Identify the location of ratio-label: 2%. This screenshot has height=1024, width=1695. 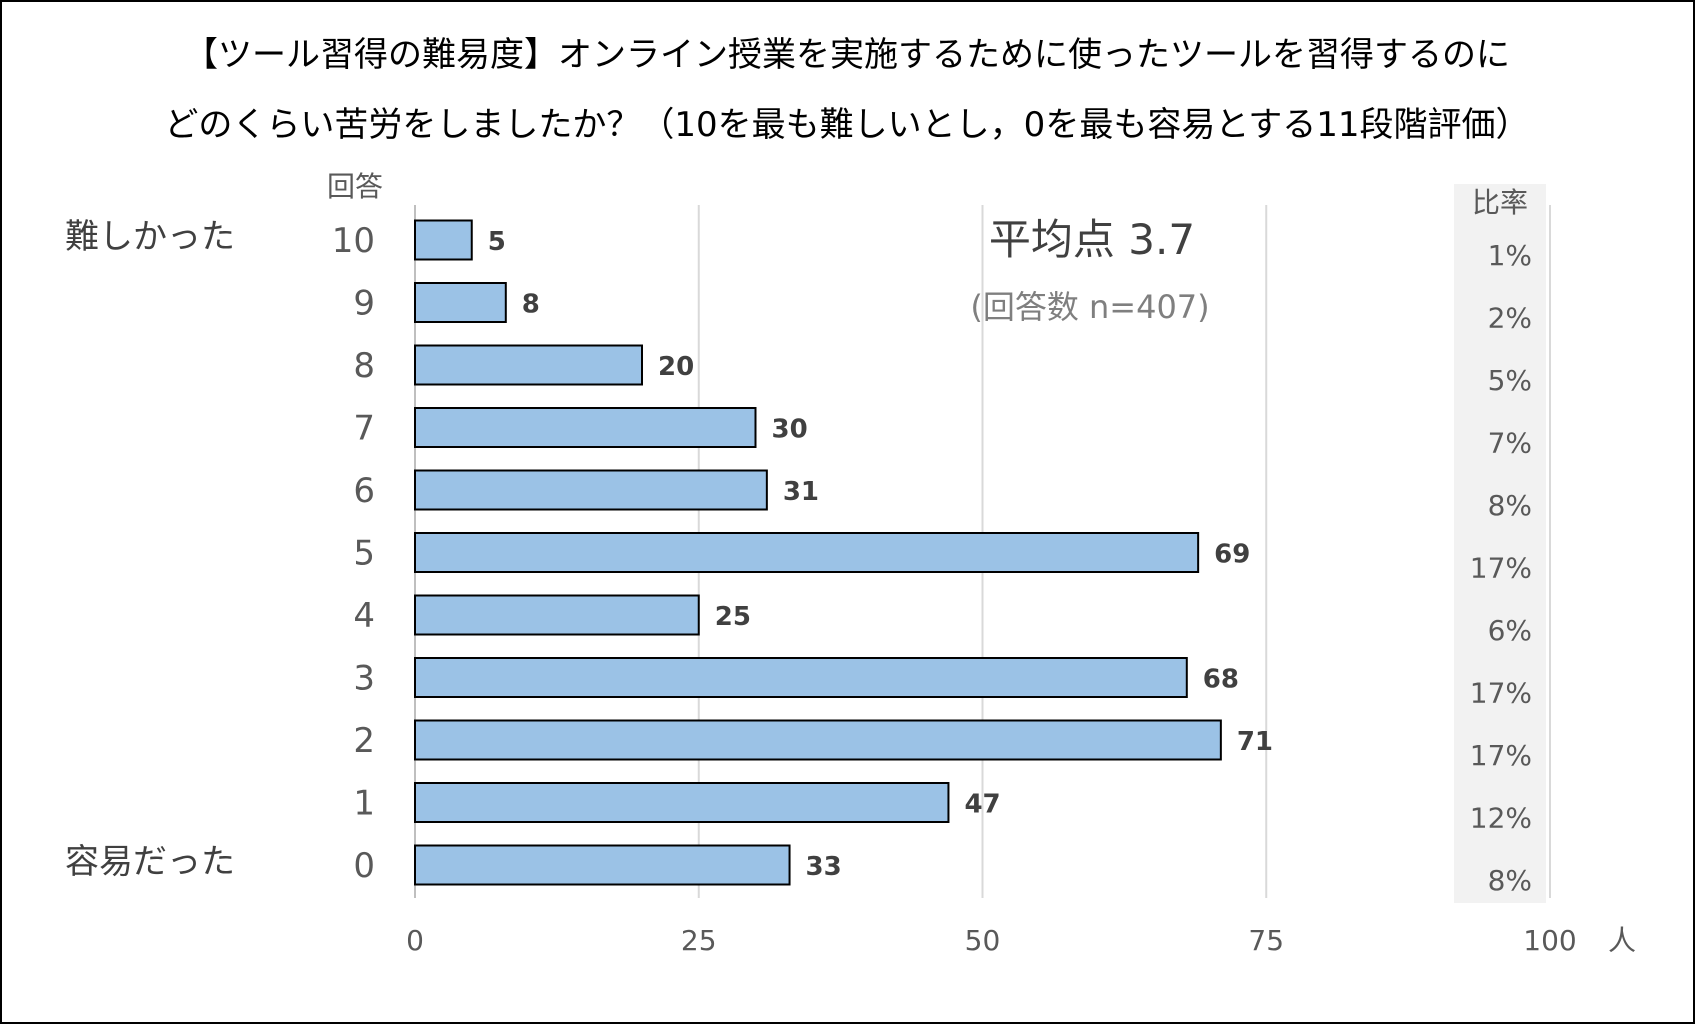
(1510, 318).